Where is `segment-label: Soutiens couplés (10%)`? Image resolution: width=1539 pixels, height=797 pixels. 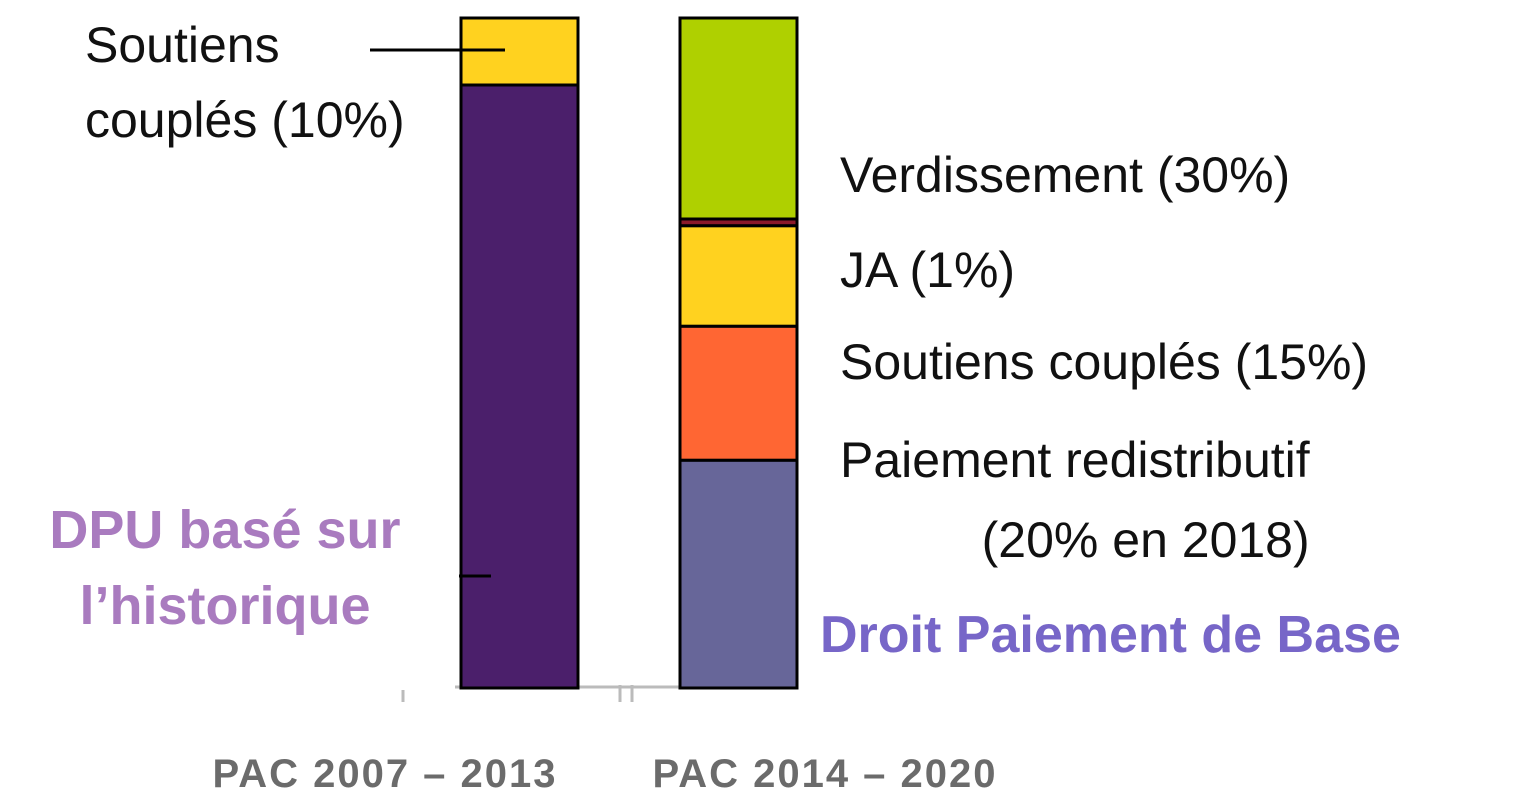
segment-label: Soutiens couplés (10%) is located at coordinates (245, 82).